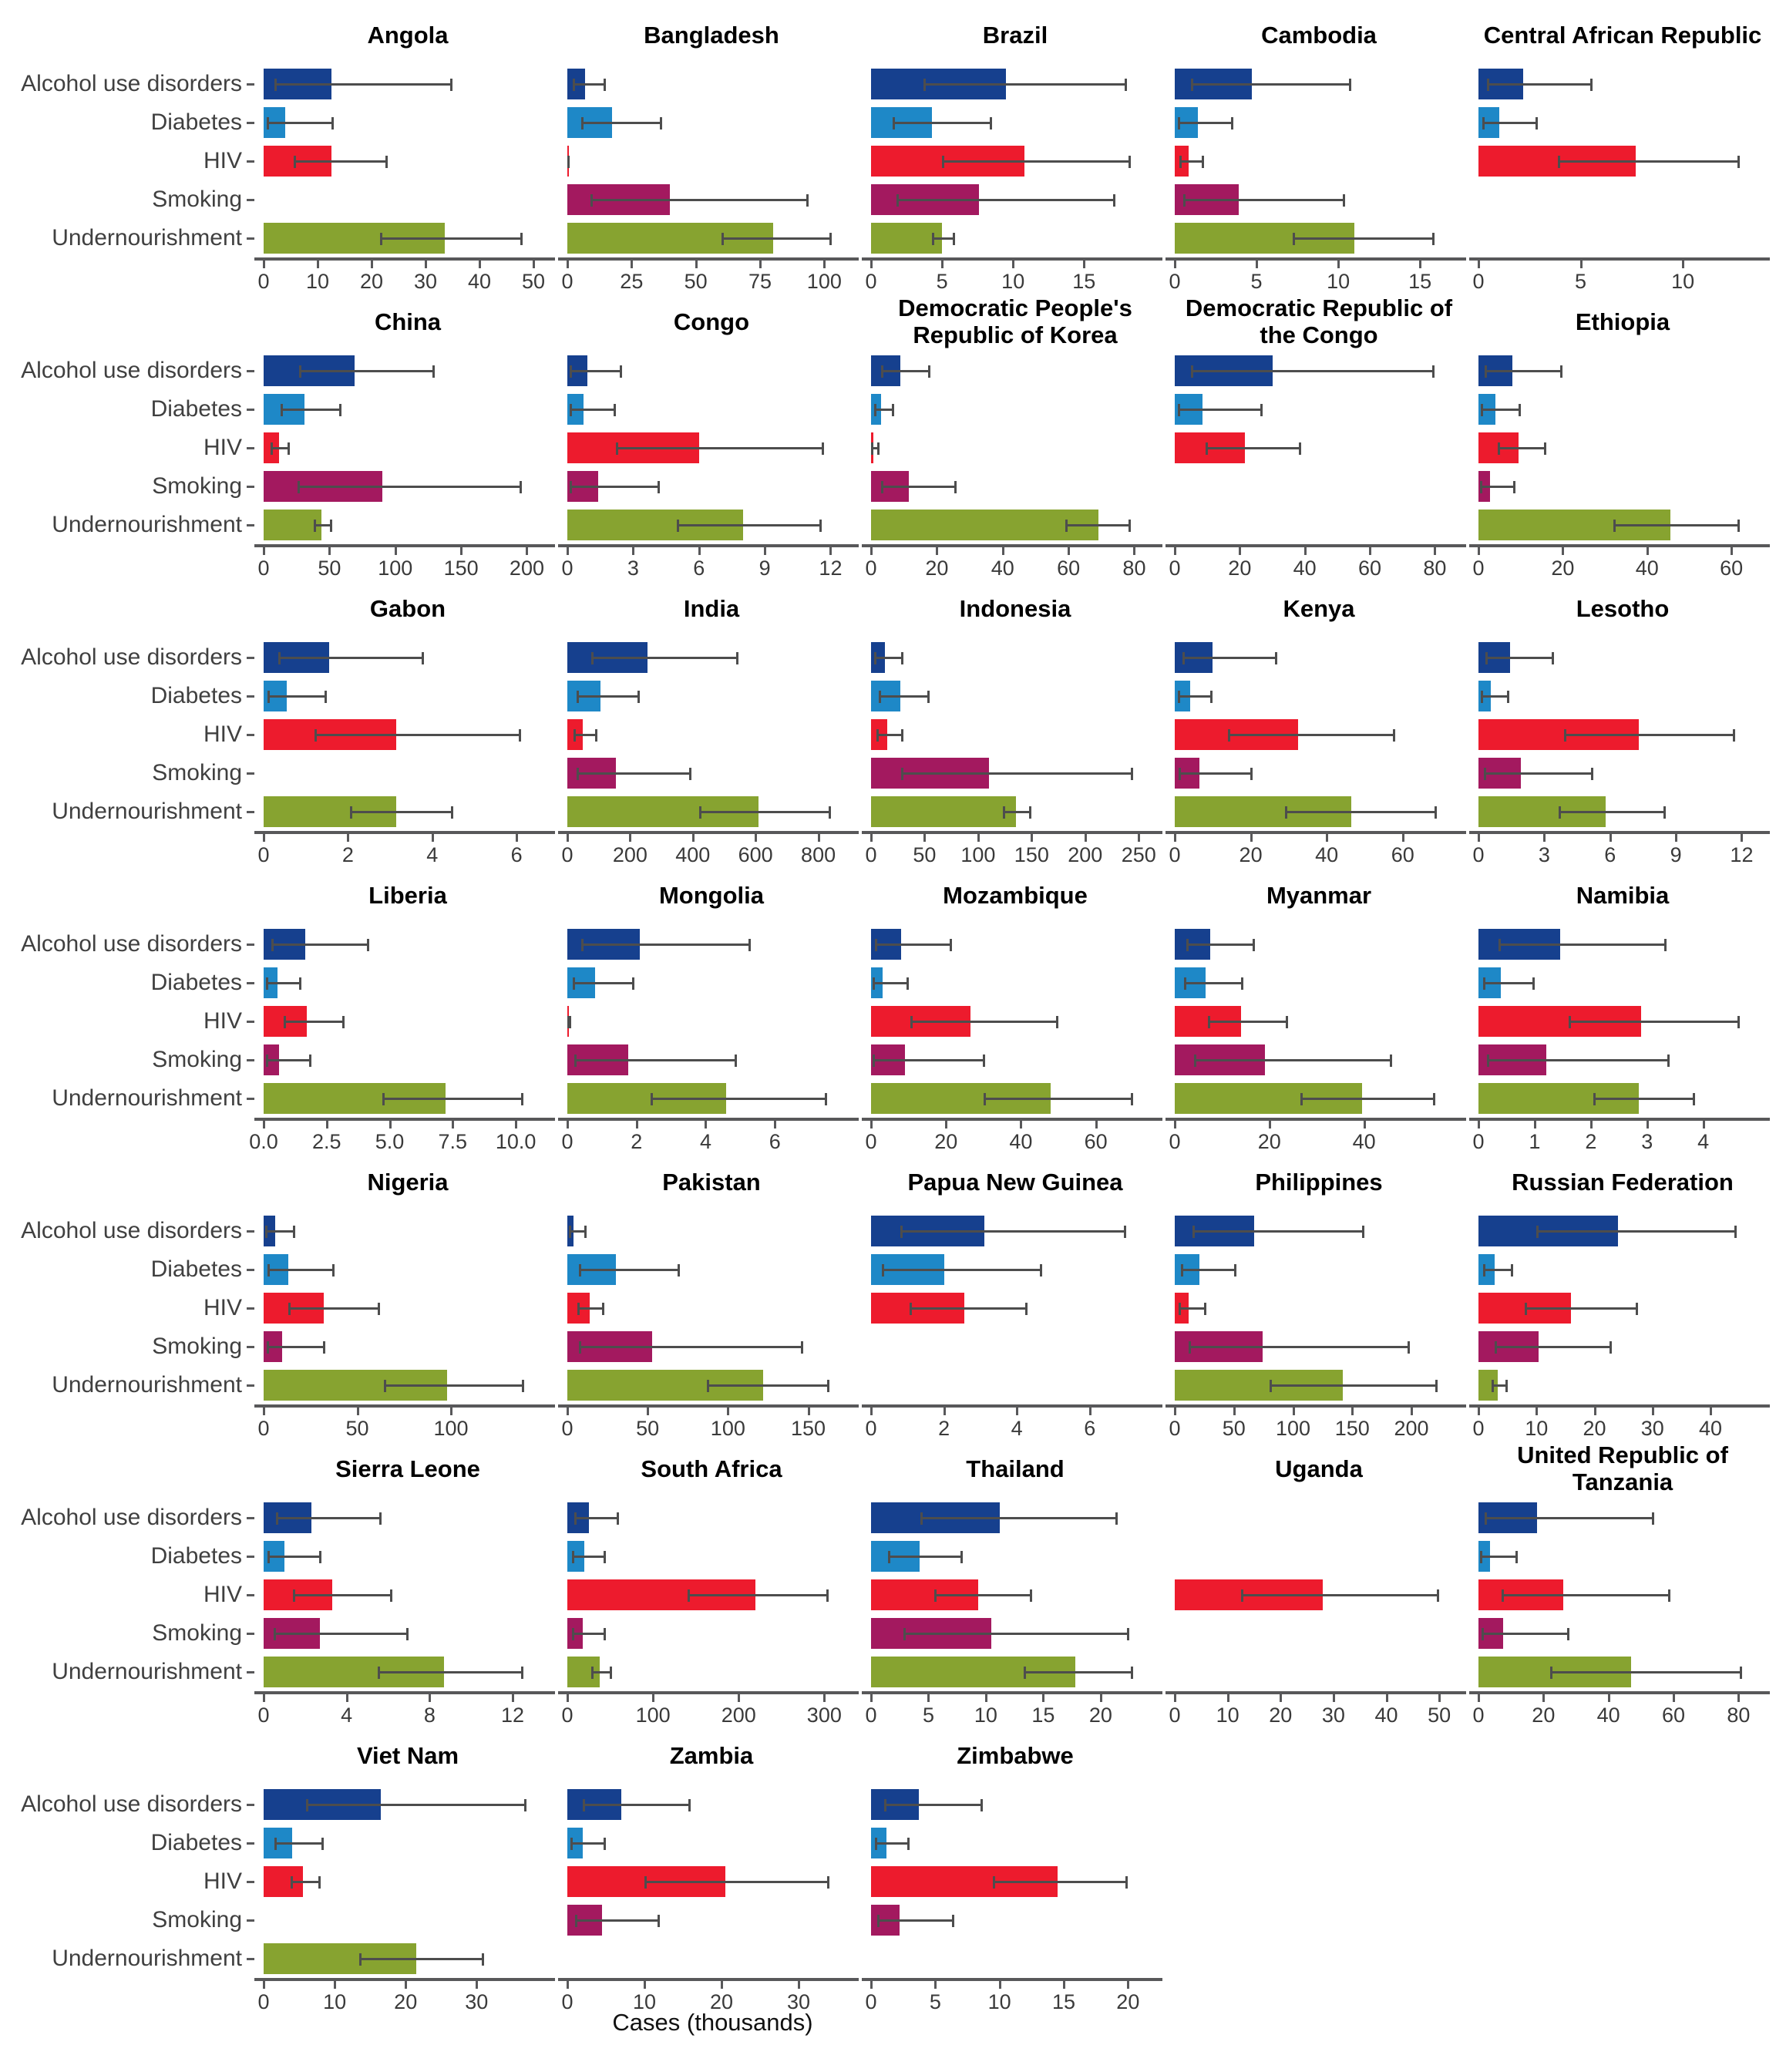 Image resolution: width=1776 pixels, height=2072 pixels. I want to click on panel-title: Namibia, so click(1623, 895).